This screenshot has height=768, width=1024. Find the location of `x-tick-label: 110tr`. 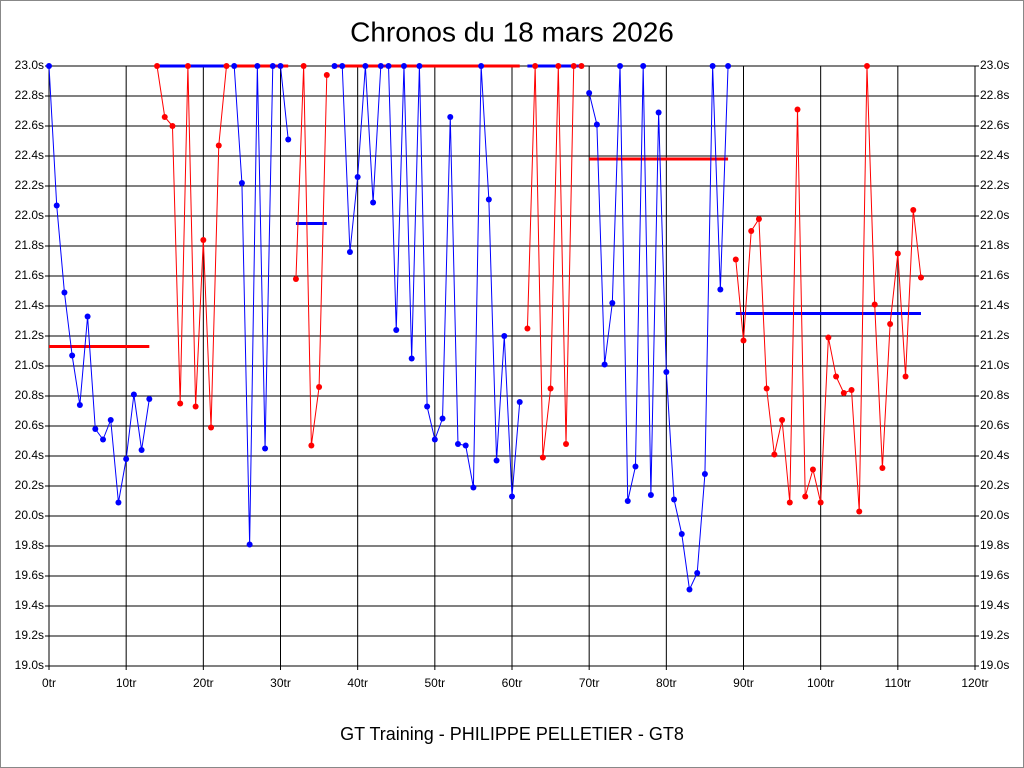

x-tick-label: 110tr is located at coordinates (898, 683).